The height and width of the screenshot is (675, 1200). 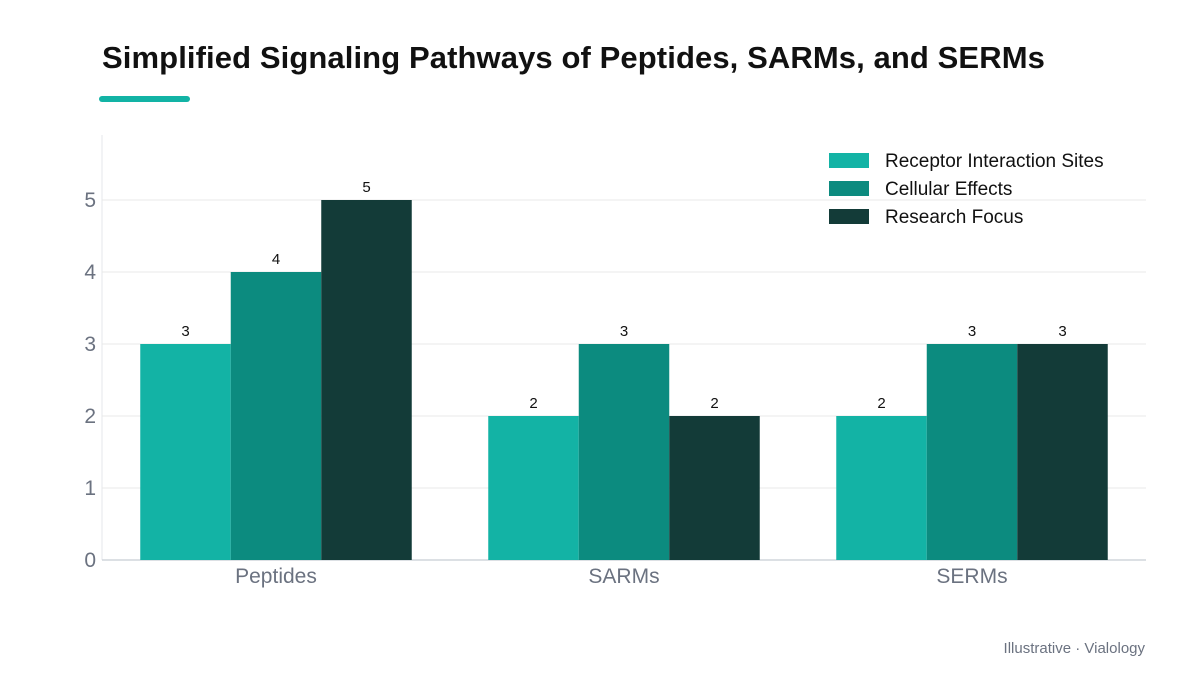 I want to click on data-label: 4, so click(x=276, y=259).